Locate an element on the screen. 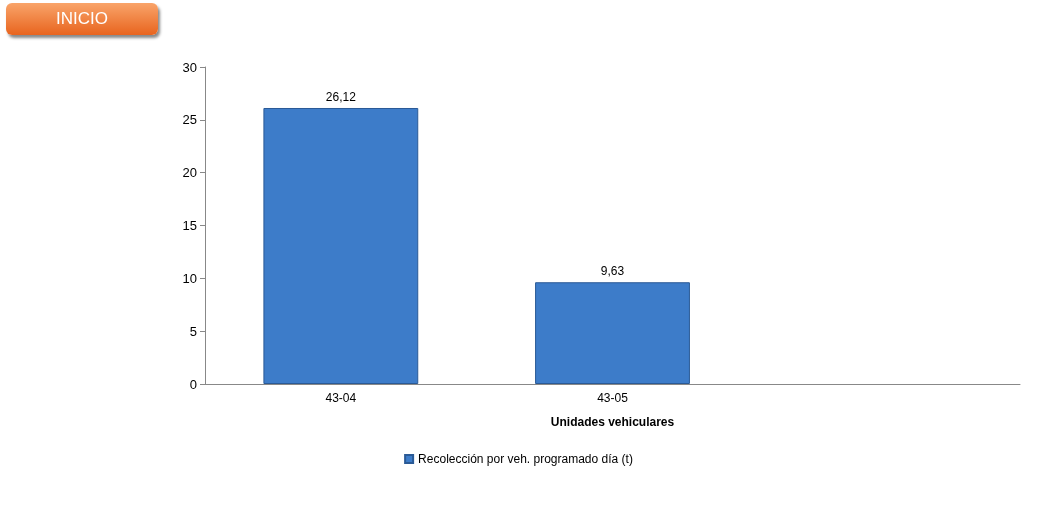 The width and height of the screenshot is (1037, 510). data-label: 9,63 is located at coordinates (612, 271).